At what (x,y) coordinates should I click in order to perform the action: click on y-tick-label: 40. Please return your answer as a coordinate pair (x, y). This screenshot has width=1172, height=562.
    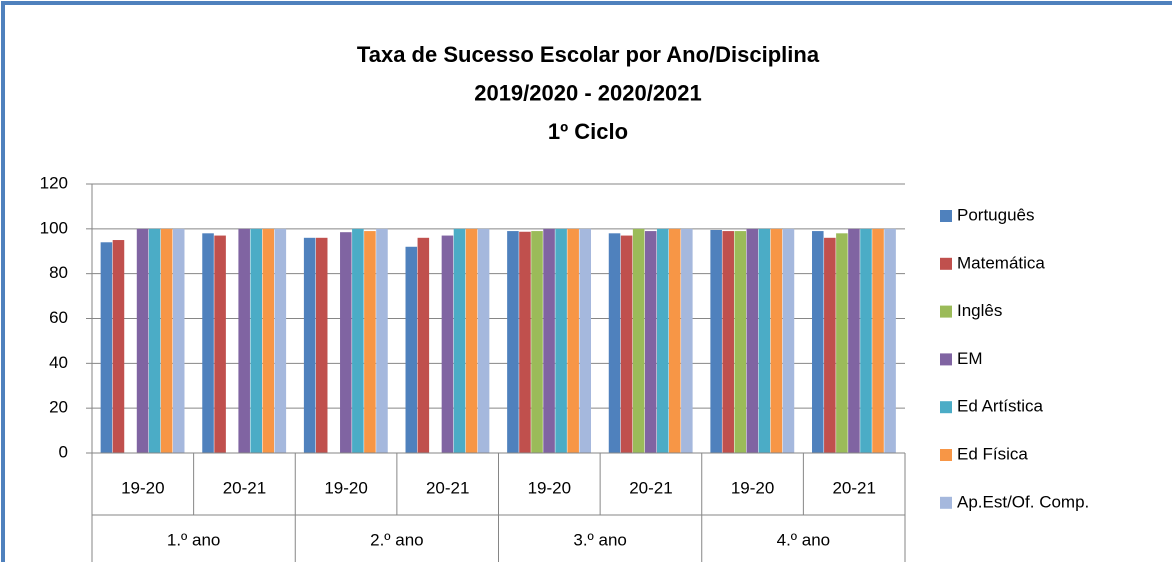
    Looking at the image, I should click on (58, 362).